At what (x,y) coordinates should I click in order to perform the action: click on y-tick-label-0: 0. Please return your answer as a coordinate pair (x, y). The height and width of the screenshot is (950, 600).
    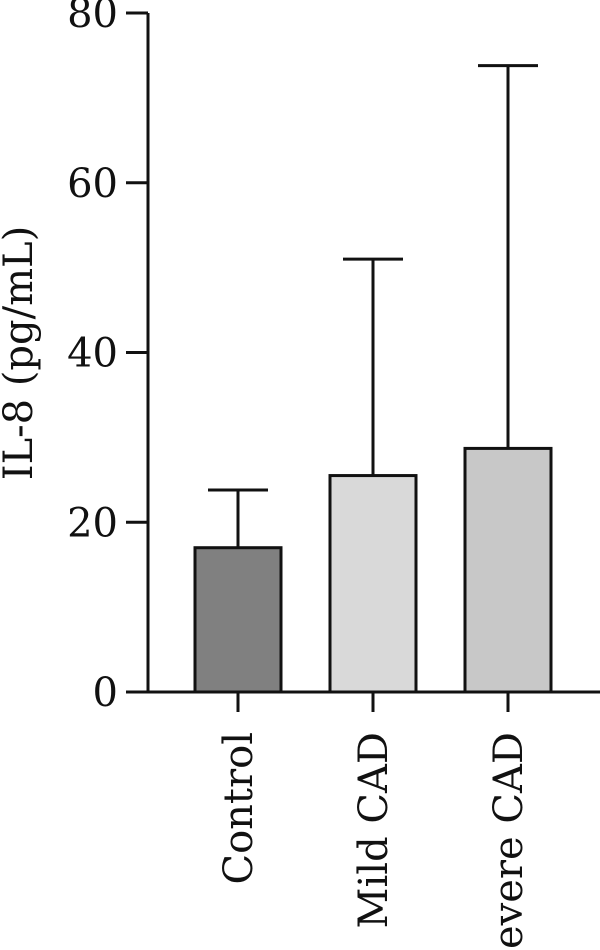
    Looking at the image, I should click on (105, 693).